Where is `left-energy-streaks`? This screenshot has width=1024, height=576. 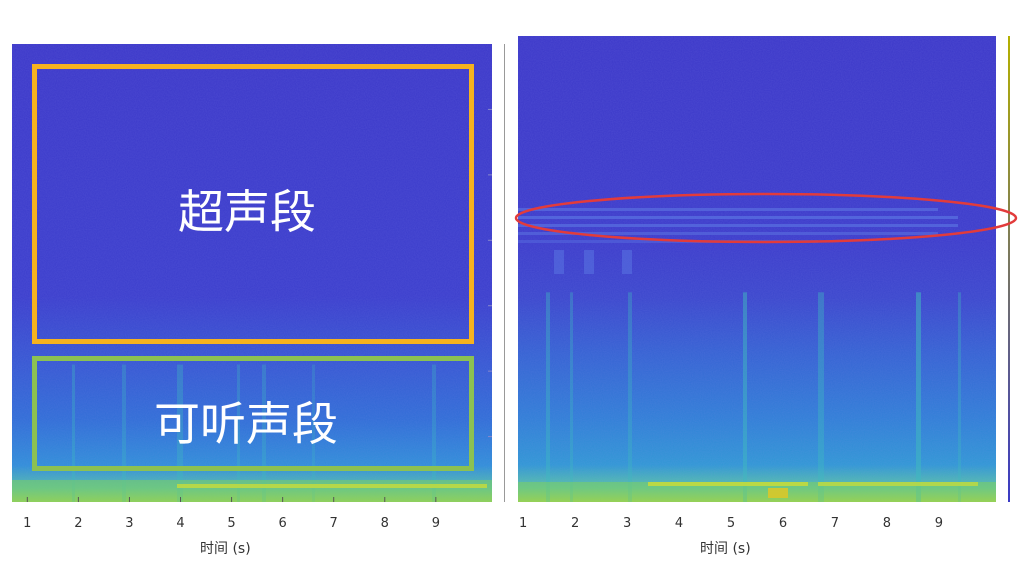 left-energy-streaks is located at coordinates (254, 433).